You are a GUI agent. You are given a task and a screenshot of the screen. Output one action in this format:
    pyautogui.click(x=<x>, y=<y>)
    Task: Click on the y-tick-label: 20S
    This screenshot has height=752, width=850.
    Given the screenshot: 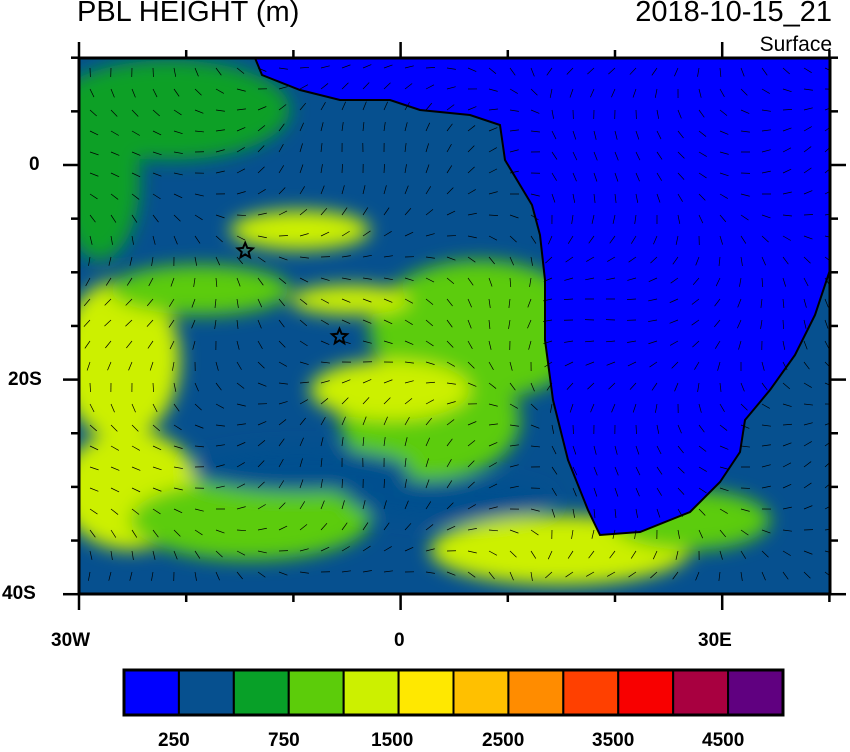 What is the action you would take?
    pyautogui.click(x=25, y=380)
    